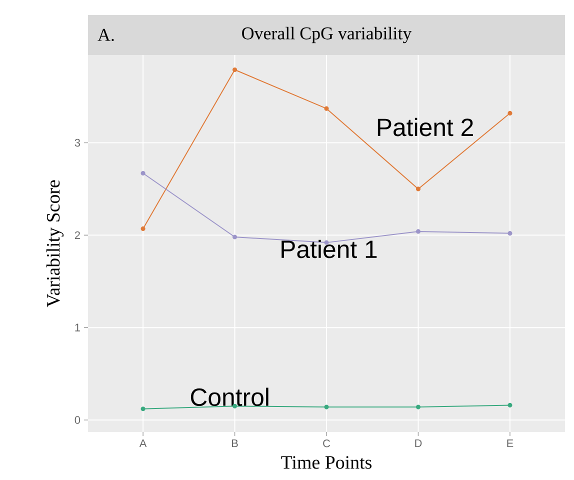 Image resolution: width=574 pixels, height=480 pixels. I want to click on text: A., so click(106, 35).